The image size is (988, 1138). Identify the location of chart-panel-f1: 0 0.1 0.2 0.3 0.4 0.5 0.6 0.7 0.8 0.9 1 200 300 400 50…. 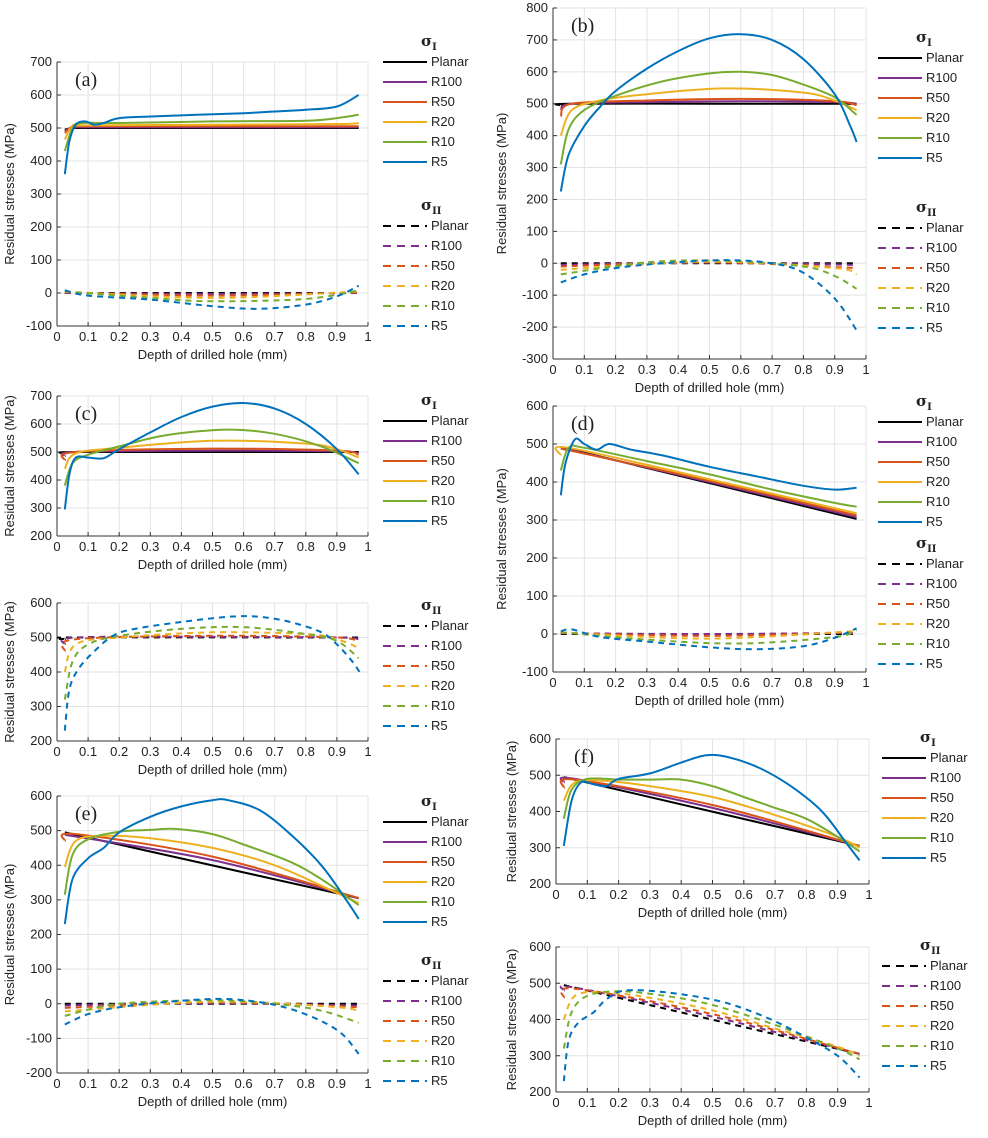
(736, 824).